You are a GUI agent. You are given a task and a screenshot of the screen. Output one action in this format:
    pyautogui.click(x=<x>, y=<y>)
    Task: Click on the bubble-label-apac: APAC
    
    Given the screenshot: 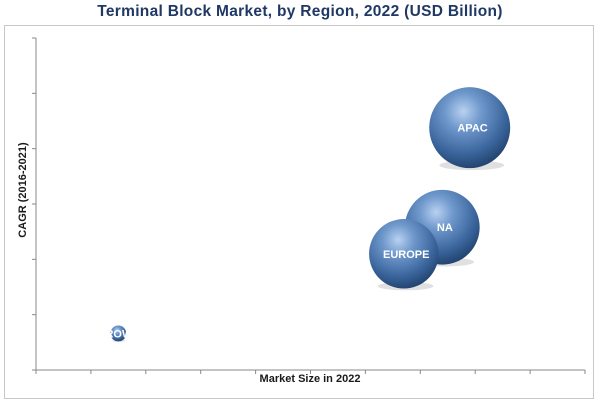 What is the action you would take?
    pyautogui.click(x=472, y=129)
    